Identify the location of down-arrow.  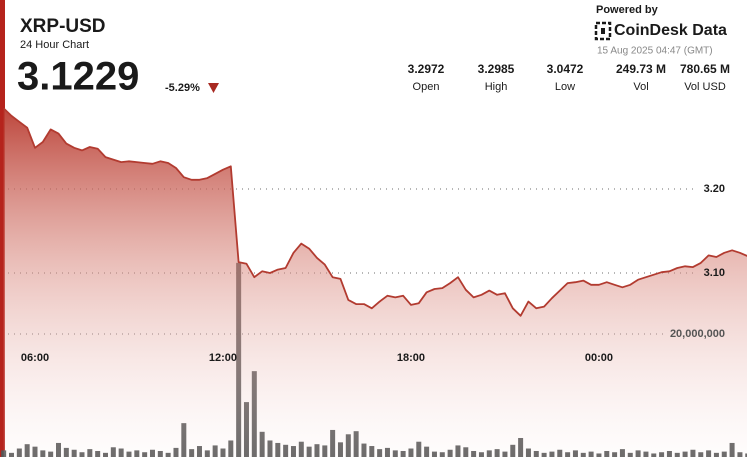
(213, 88).